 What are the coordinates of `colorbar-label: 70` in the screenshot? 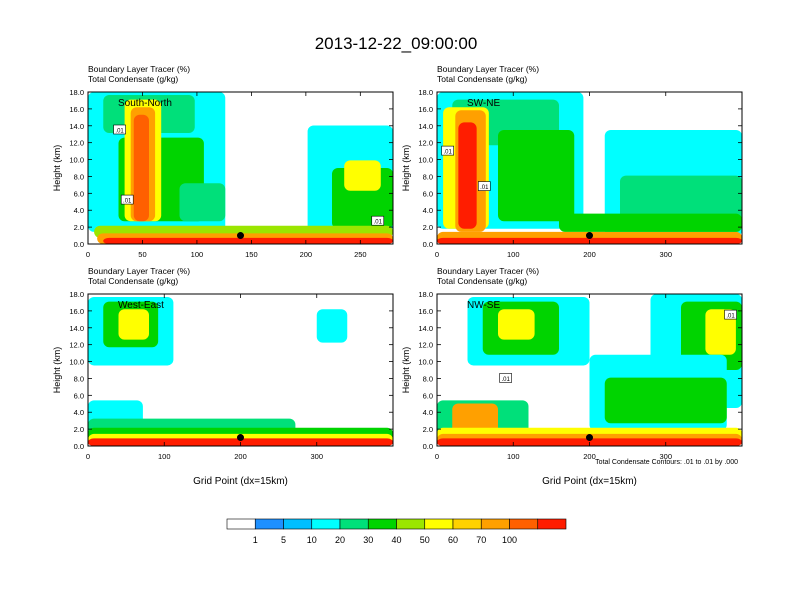 It's located at (481, 540).